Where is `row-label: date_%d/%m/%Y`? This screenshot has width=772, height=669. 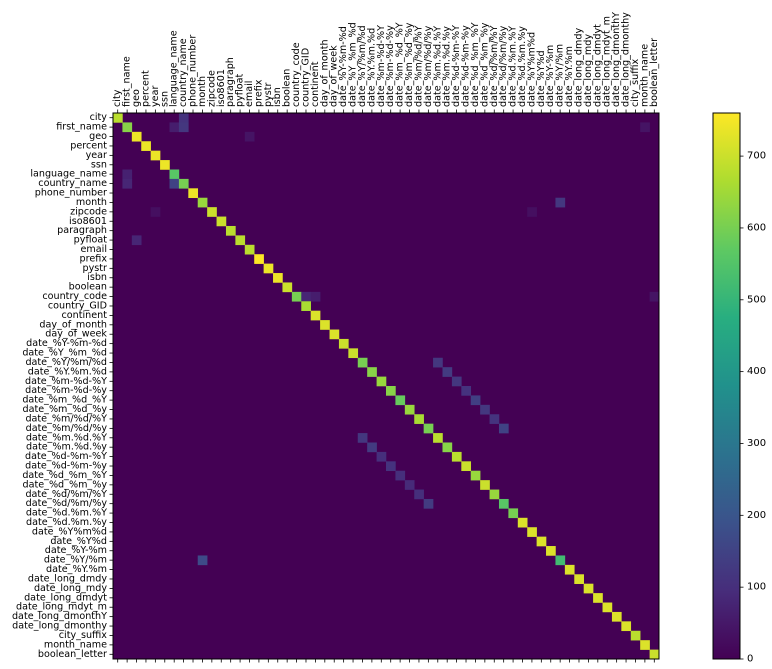
row-label: date_%d/%m/%Y is located at coordinates (66, 494).